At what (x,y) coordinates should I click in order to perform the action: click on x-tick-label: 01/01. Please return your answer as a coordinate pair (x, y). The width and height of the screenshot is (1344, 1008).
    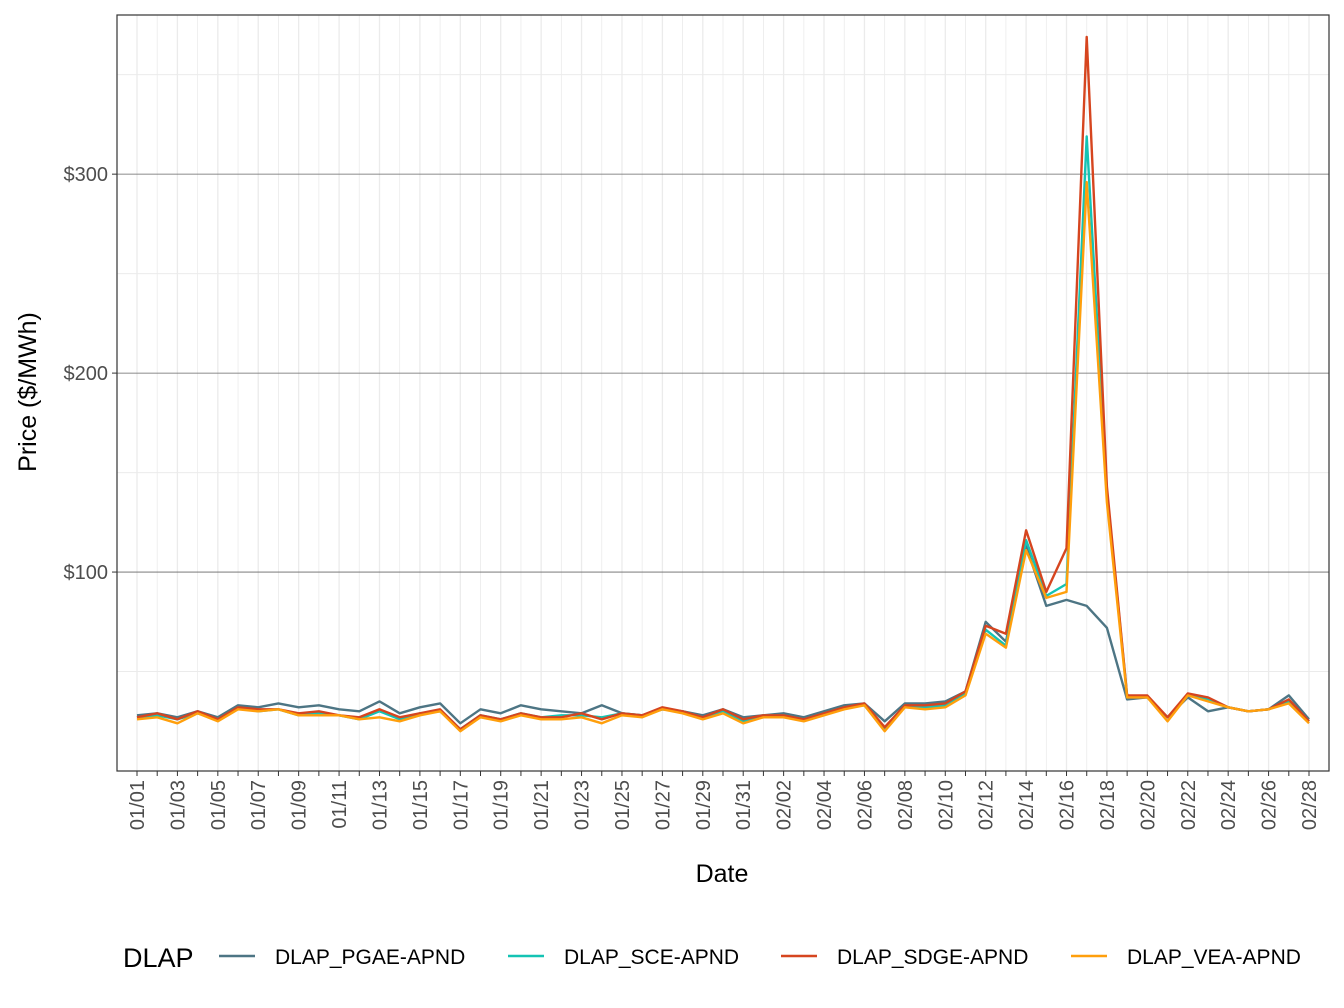
    Looking at the image, I should click on (138, 805).